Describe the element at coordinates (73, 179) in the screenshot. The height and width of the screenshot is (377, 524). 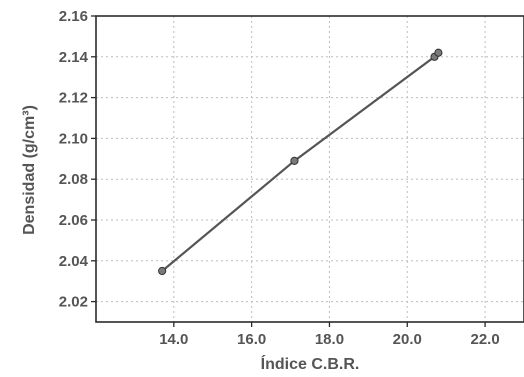
I see `y-tick-label: 2.08` at that location.